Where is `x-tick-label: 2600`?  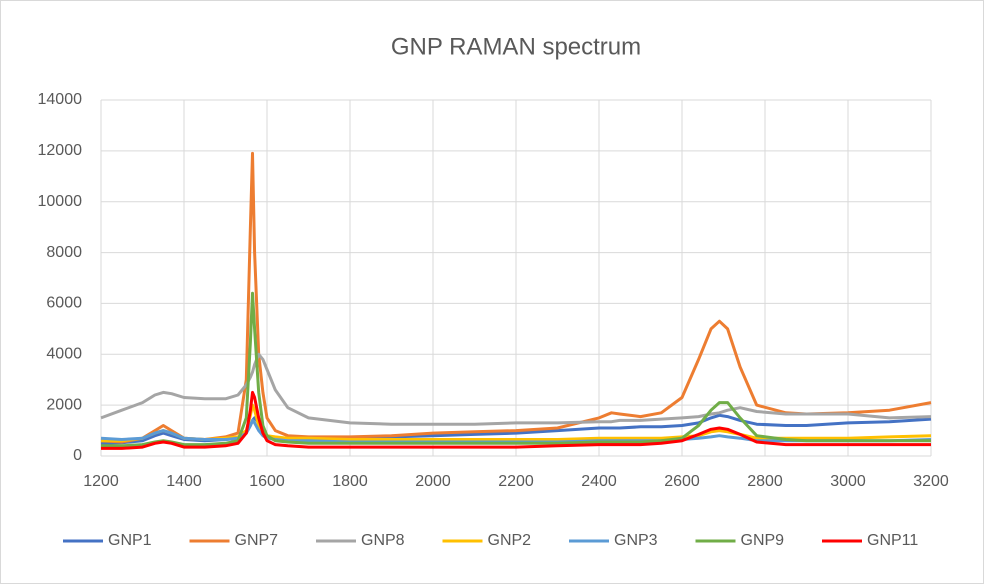 x-tick-label: 2600 is located at coordinates (682, 481).